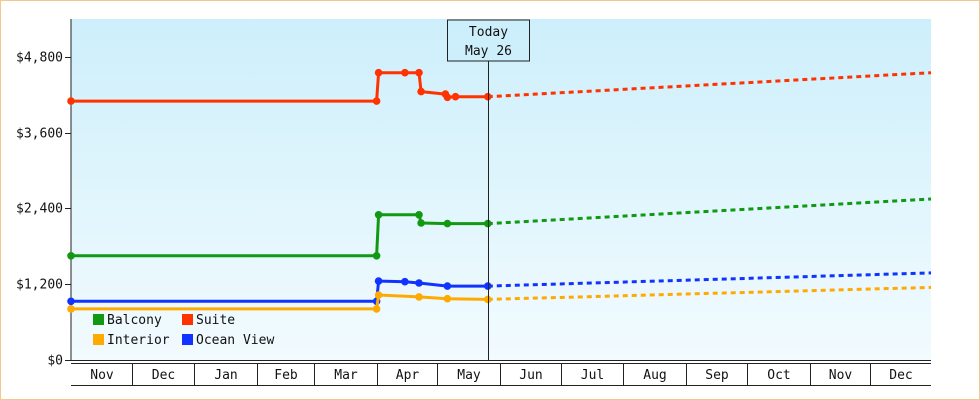 The width and height of the screenshot is (980, 400). I want to click on month-label: Apr, so click(408, 375).